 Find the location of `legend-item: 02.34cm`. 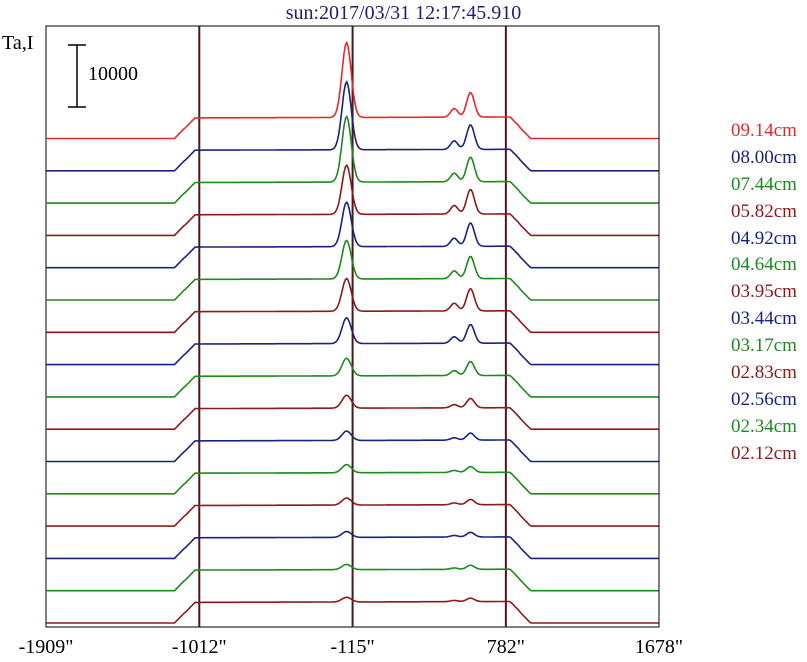

legend-item: 02.34cm is located at coordinates (764, 426).